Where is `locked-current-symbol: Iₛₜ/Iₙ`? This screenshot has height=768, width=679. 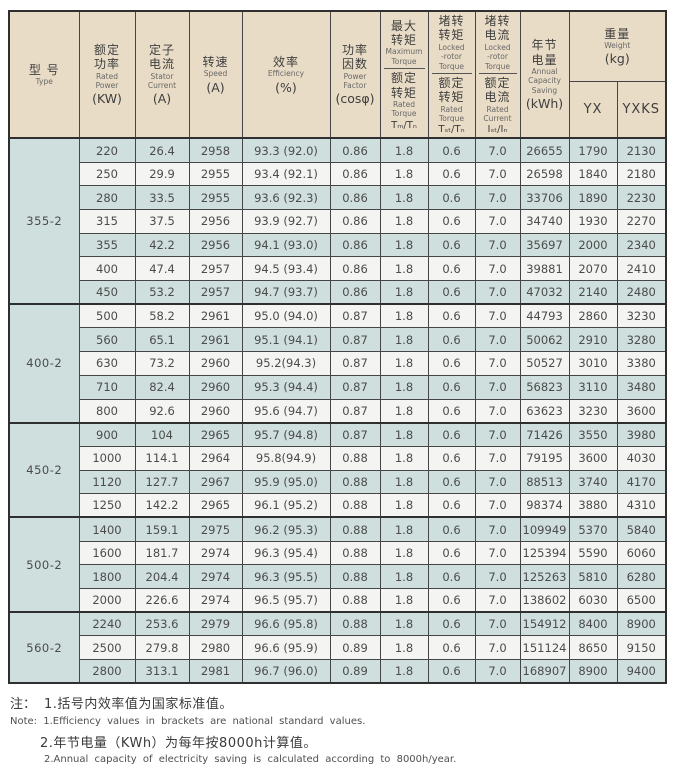 locked-current-symbol: Iₛₜ/Iₙ is located at coordinates (497, 130).